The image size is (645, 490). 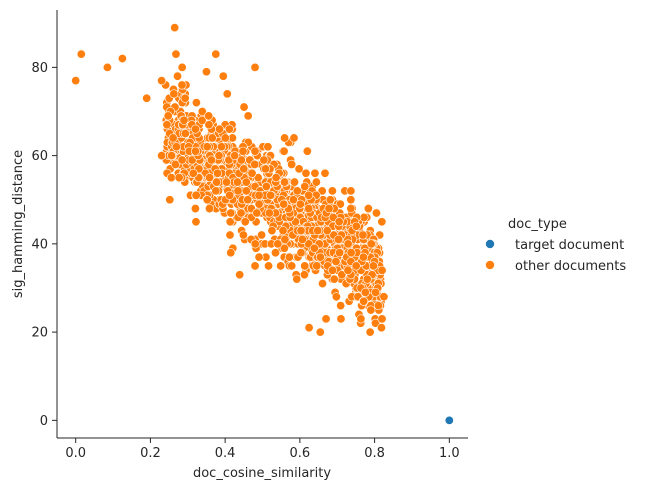 What do you see at coordinates (44, 421) in the screenshot?
I see `y-tick-label: 0` at bounding box center [44, 421].